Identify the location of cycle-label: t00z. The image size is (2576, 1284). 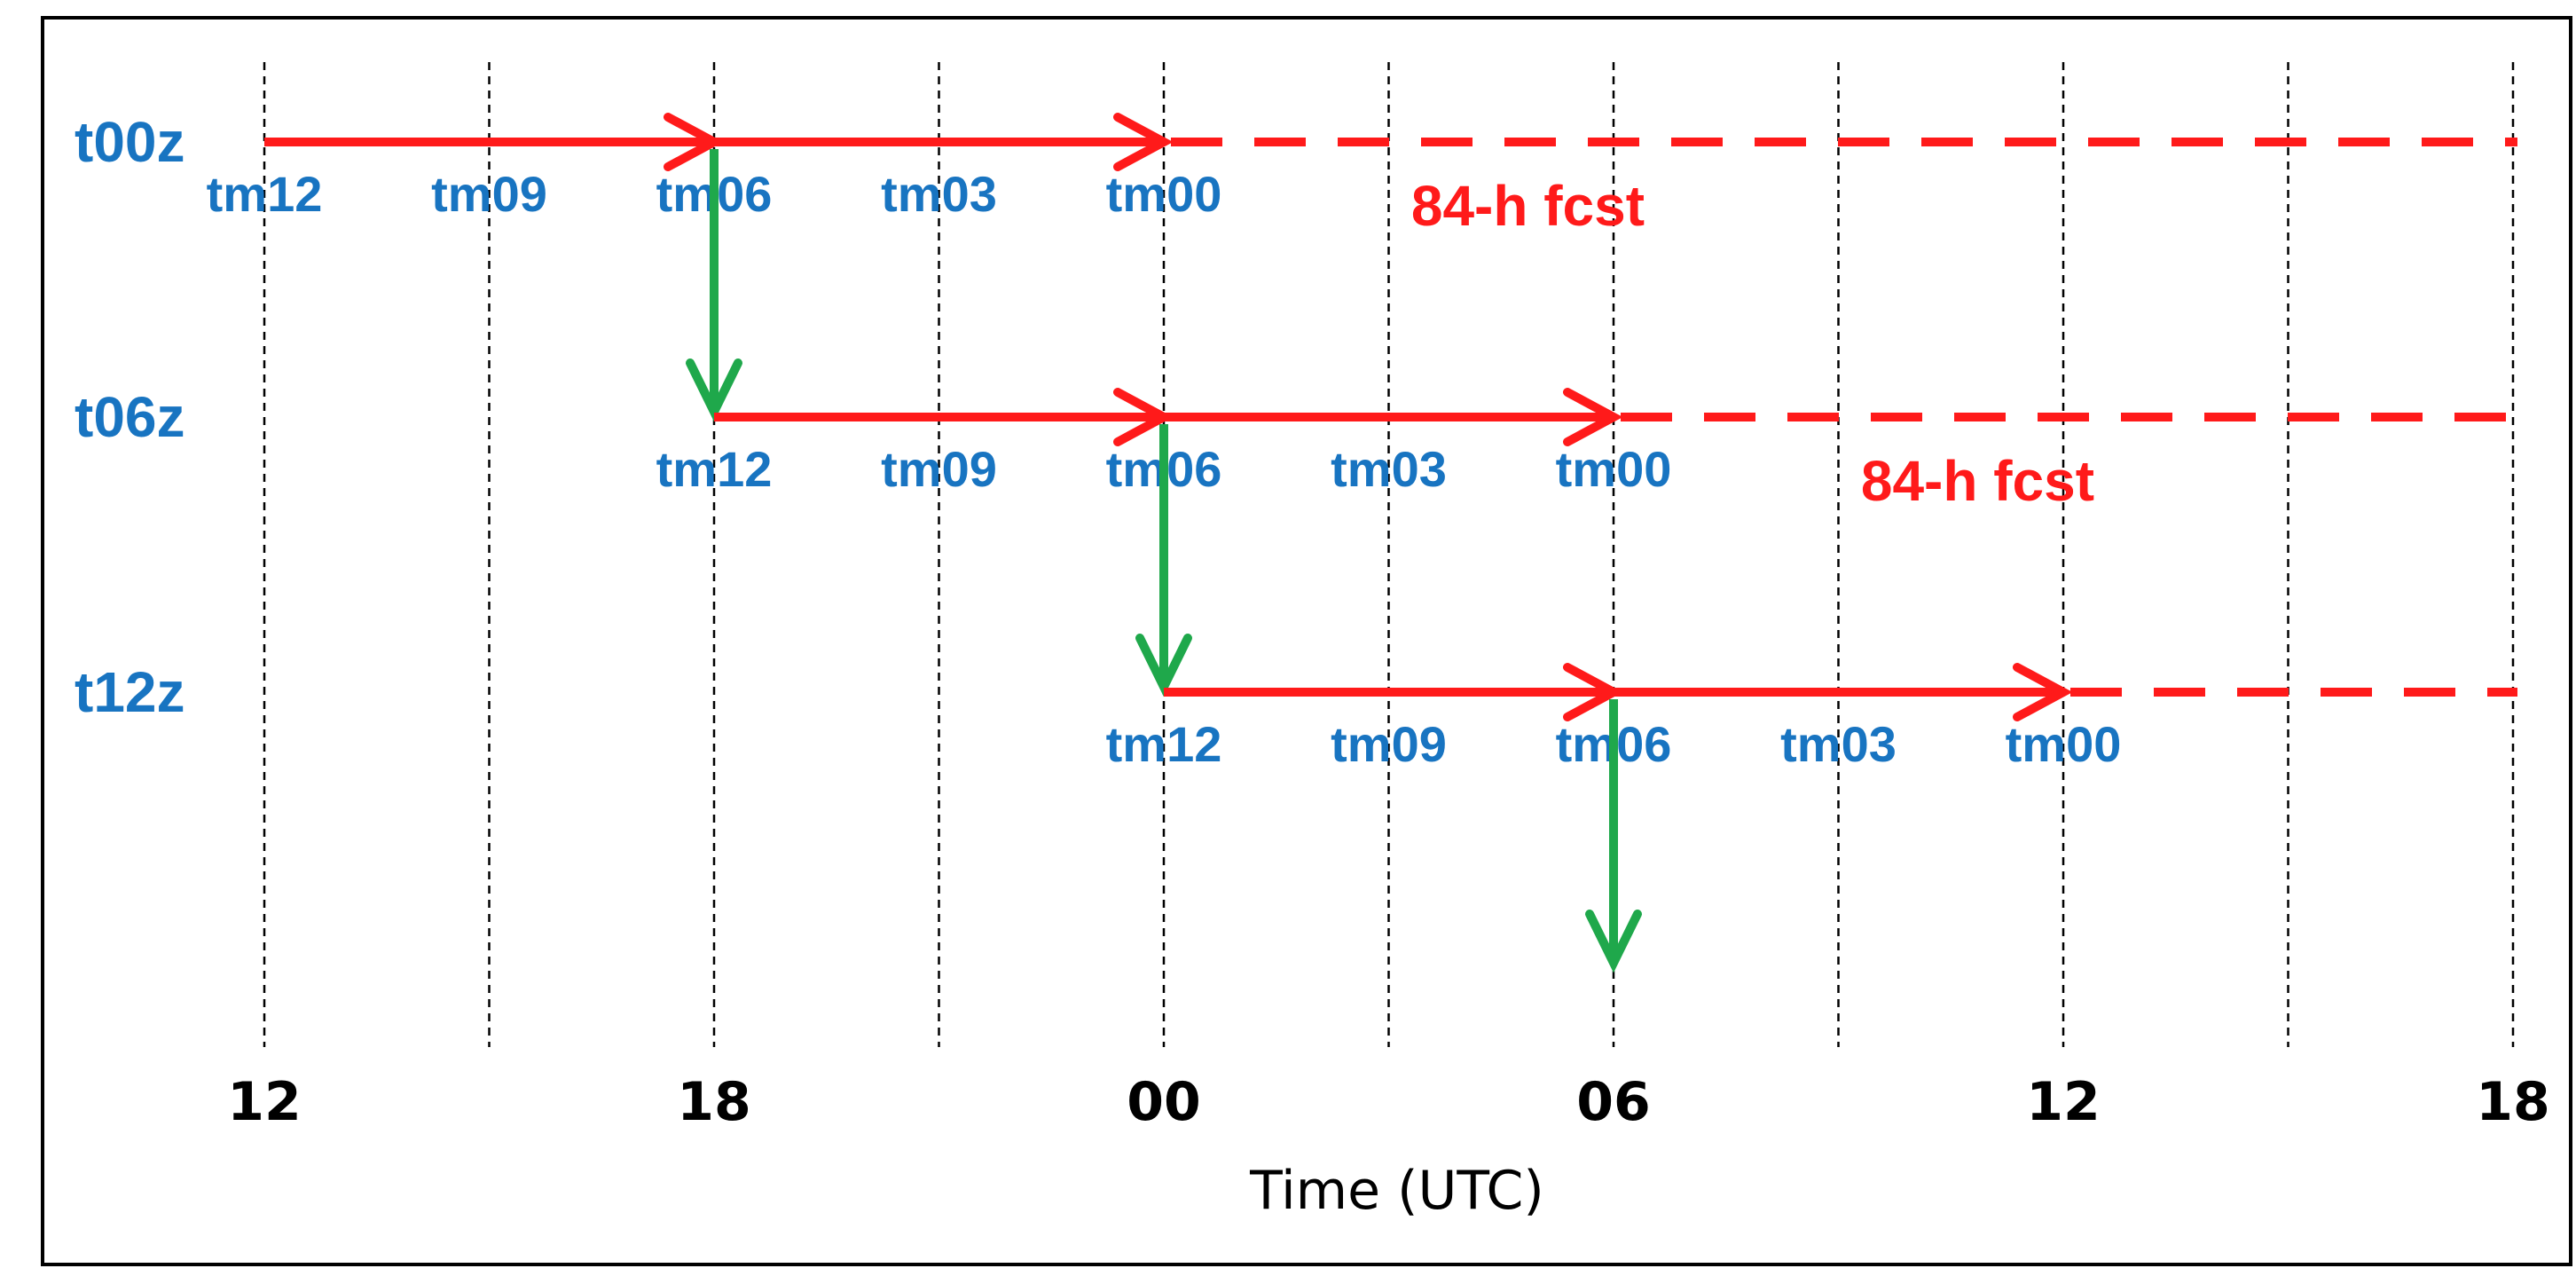
(130, 142).